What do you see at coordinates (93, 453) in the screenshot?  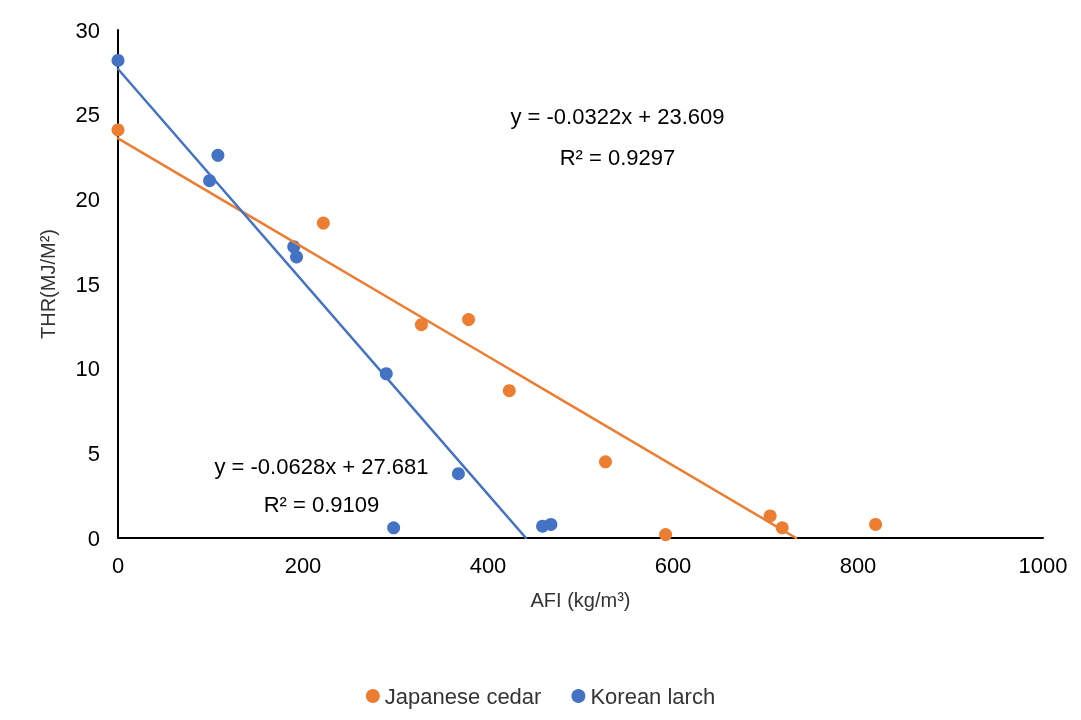 I see `y-tick-label: 5` at bounding box center [93, 453].